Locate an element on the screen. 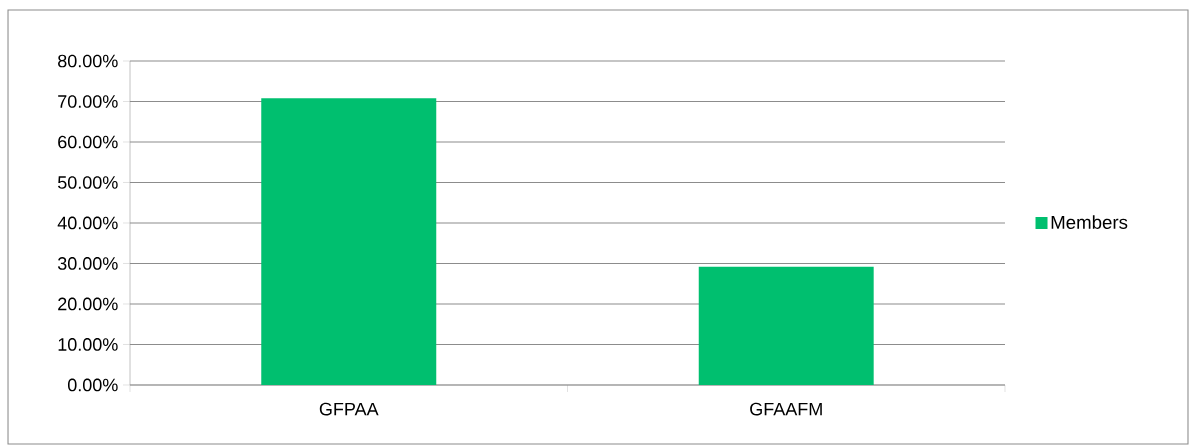  y-tick-label: 80.00% is located at coordinates (88, 61).